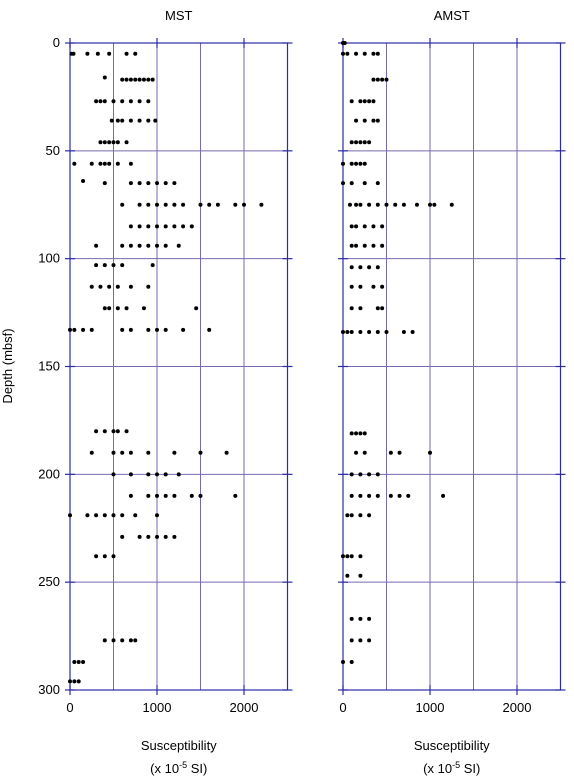 The height and width of the screenshot is (784, 574). I want to click on x-axis-unit-part: (x 10, so click(164, 768).